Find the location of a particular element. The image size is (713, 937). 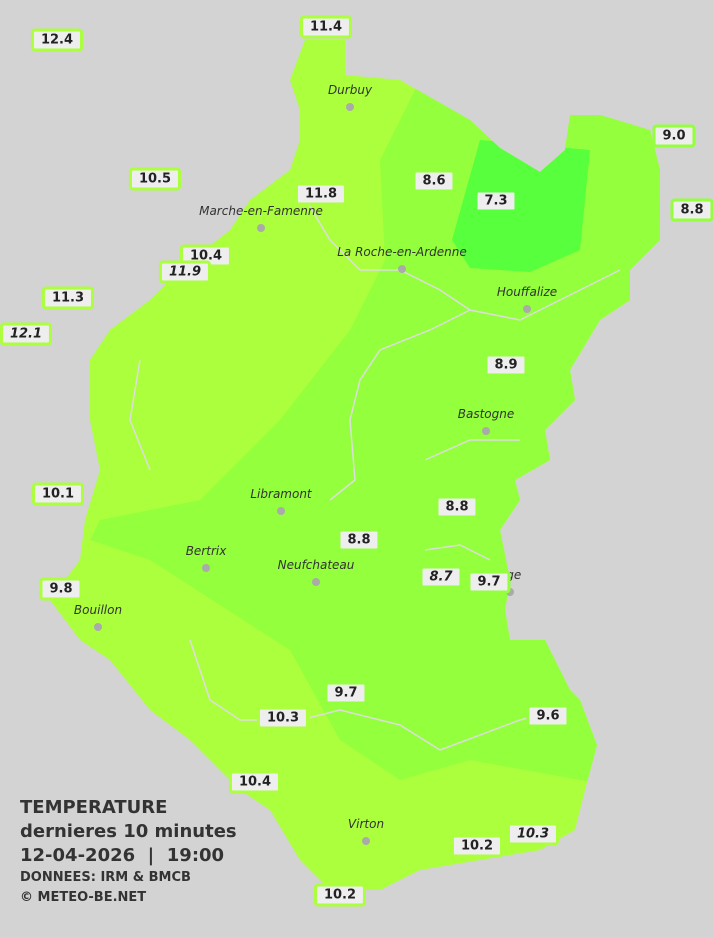

station-temperature: 8.6 is located at coordinates (434, 181).